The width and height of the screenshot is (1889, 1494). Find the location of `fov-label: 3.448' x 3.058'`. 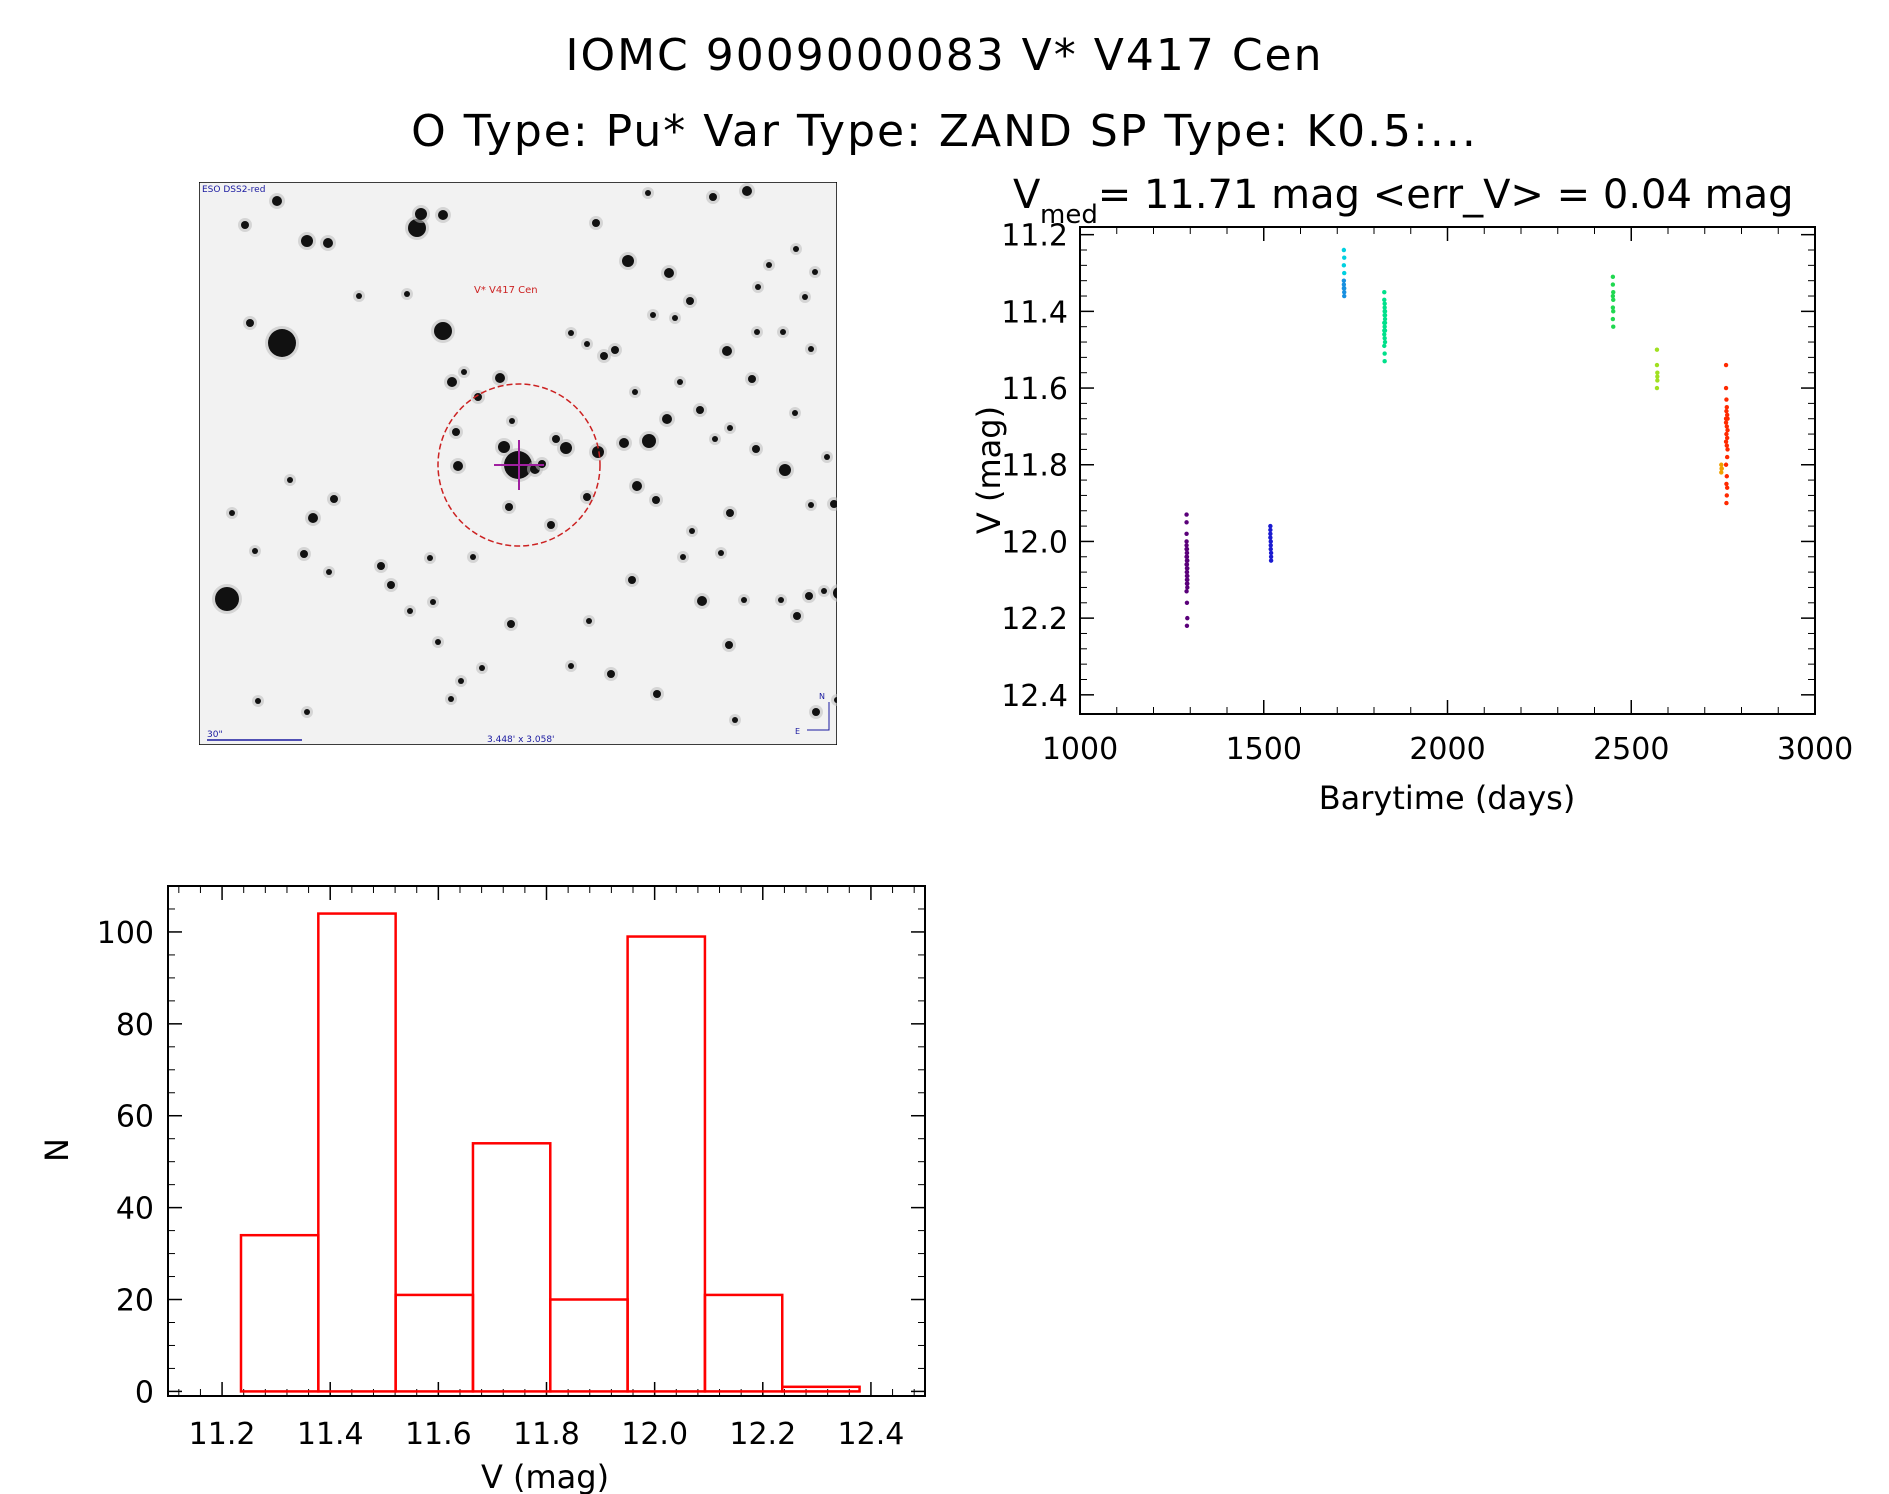

fov-label: 3.448' x 3.058' is located at coordinates (521, 740).